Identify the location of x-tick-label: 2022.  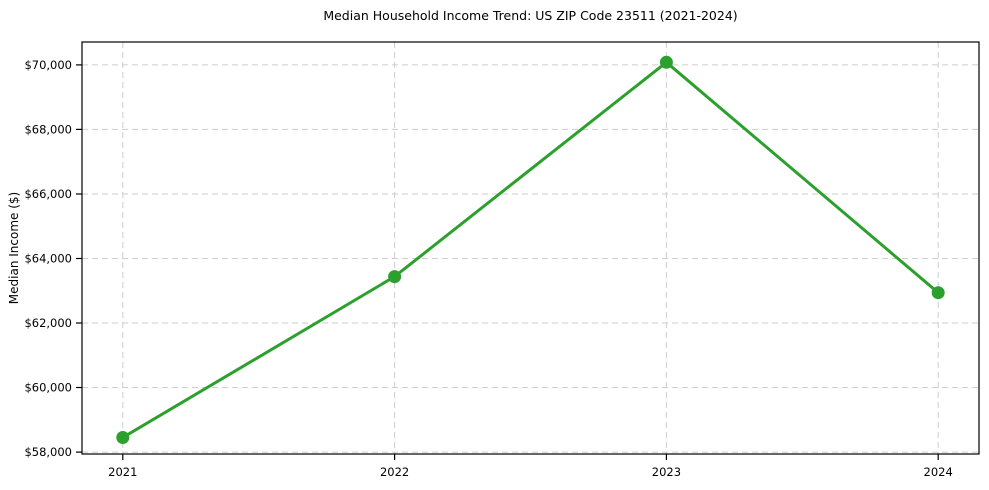
(394, 472).